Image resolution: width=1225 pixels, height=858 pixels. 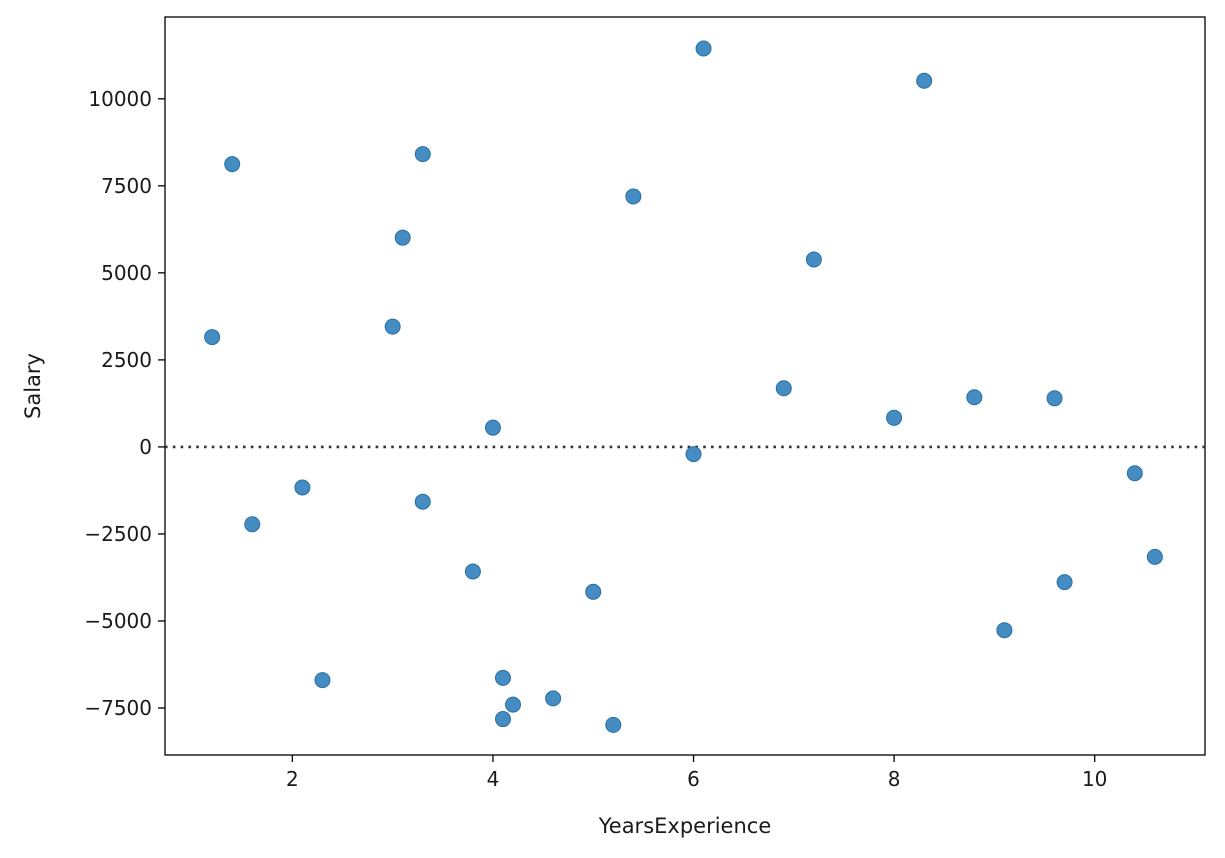 I want to click on x-tick-label: 4, so click(x=493, y=779).